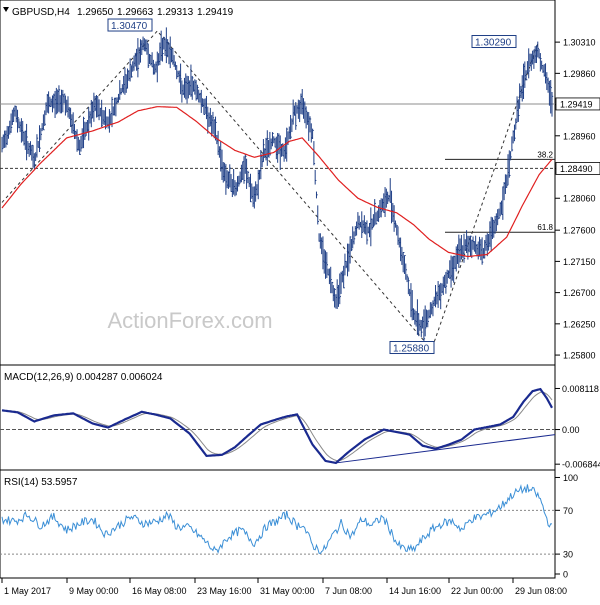  I want to click on current-price-axis-label-box, so click(577, 104).